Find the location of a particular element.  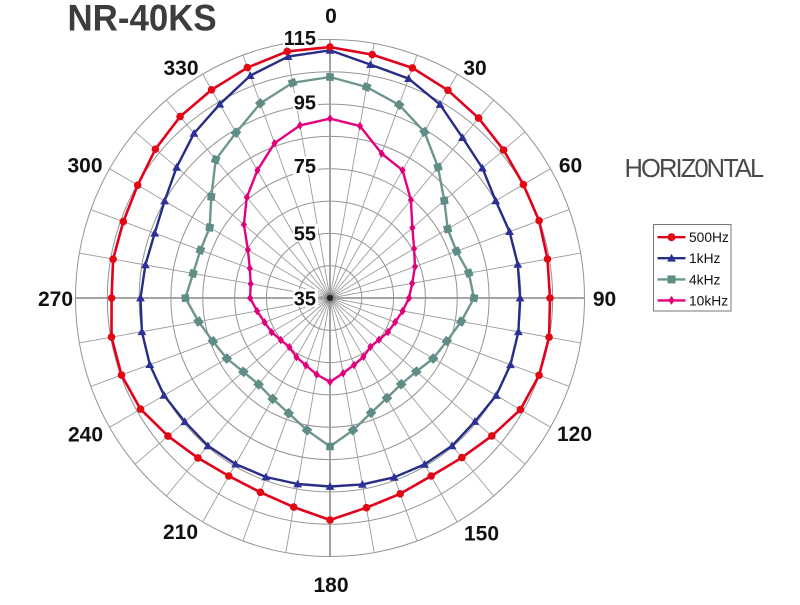

svg-text: 0 is located at coordinates (331, 16).